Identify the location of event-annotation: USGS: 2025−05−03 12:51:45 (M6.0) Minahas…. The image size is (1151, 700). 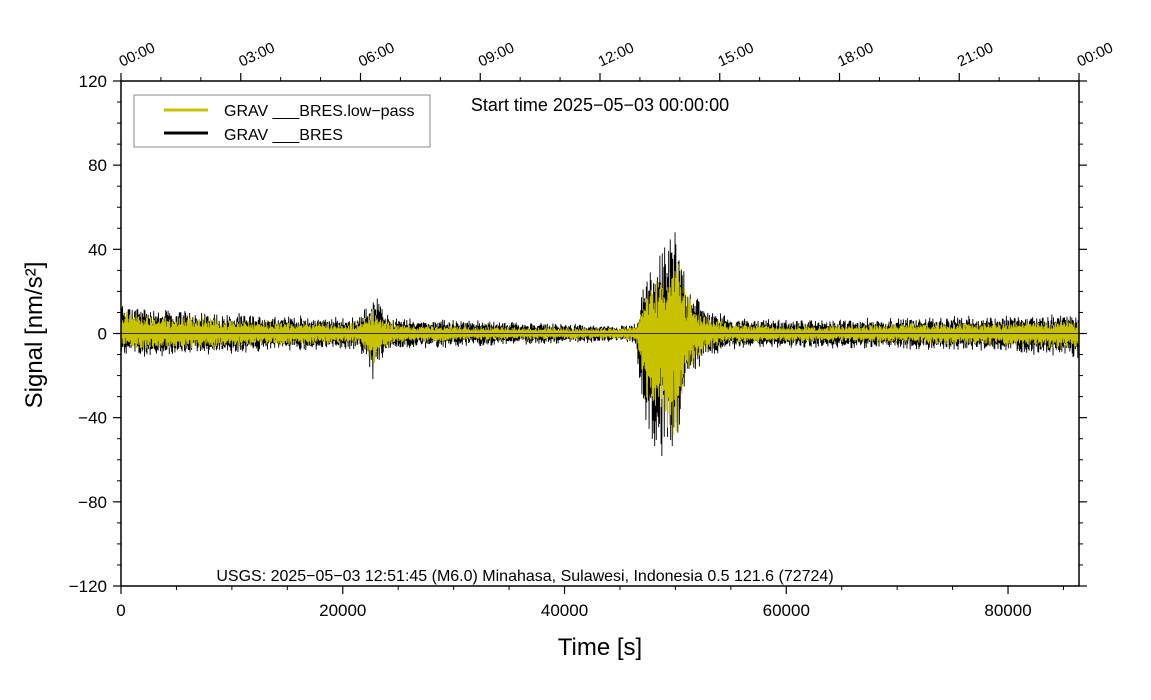
(524, 576).